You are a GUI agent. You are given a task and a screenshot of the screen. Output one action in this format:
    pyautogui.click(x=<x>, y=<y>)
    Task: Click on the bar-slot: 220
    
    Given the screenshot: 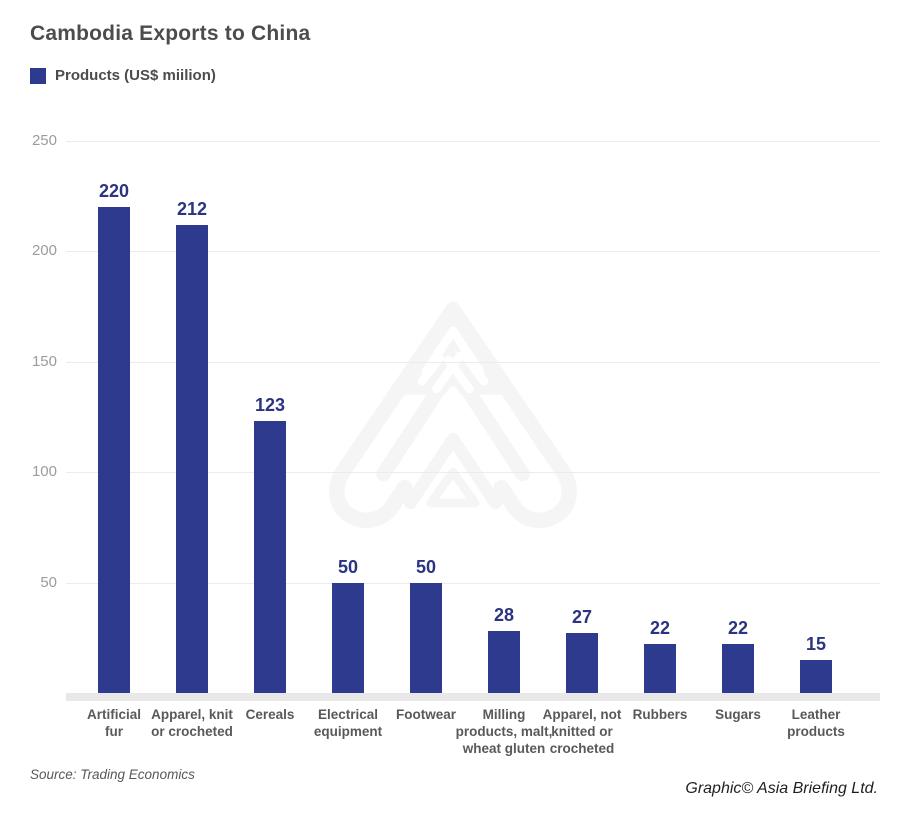 What is the action you would take?
    pyautogui.click(x=114, y=417)
    